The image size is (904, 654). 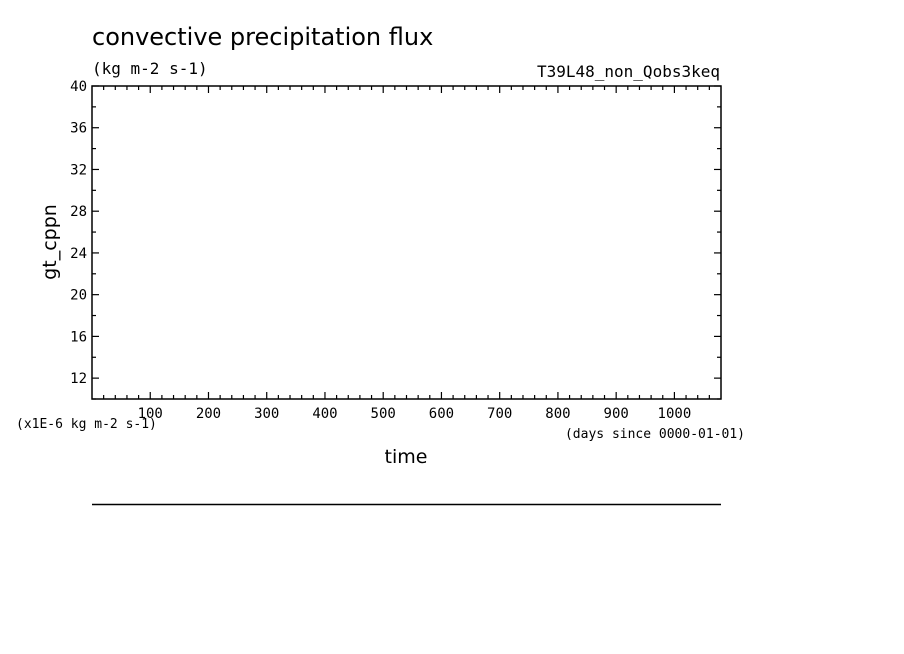 What do you see at coordinates (441, 414) in the screenshot?
I see `x-tick-label: 600` at bounding box center [441, 414].